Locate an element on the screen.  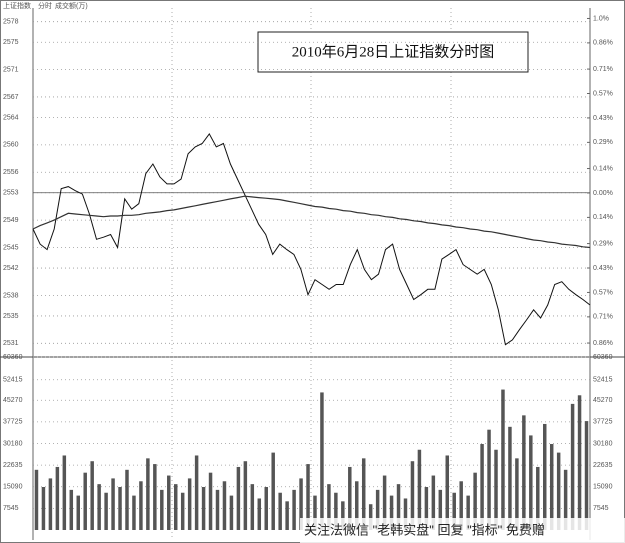
y-tick-label: 60360 is located at coordinates (13, 357).